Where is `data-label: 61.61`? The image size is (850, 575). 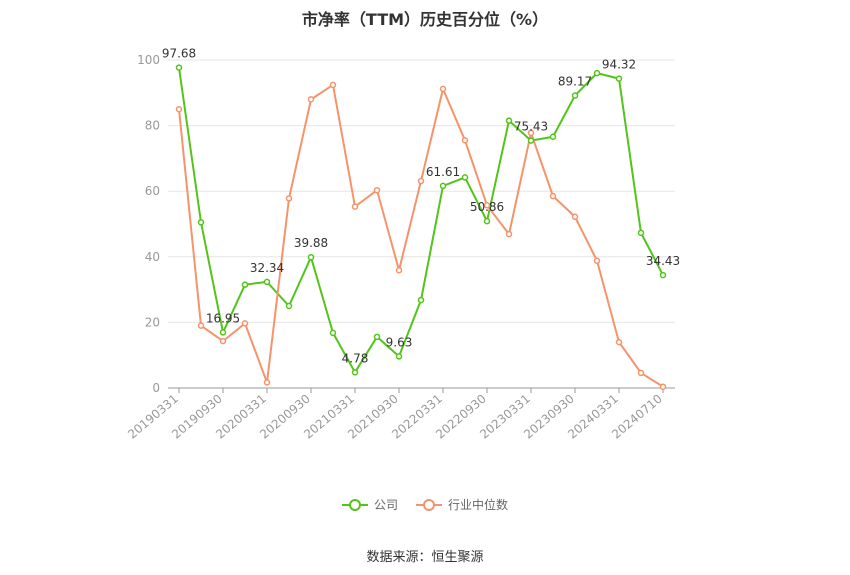 data-label: 61.61 is located at coordinates (443, 172).